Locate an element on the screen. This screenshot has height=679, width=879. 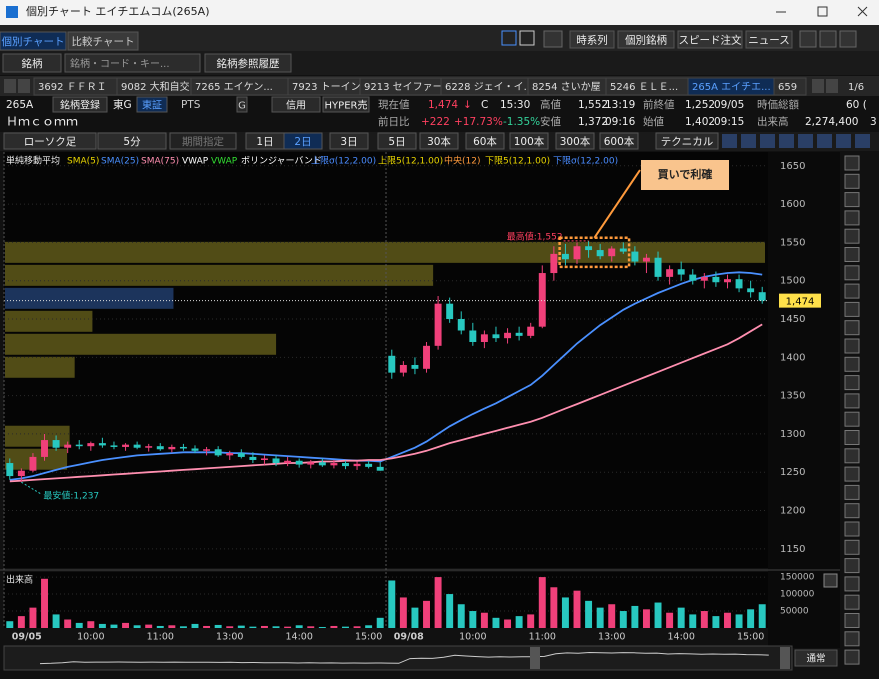
stock-tab-label: 8254 さいか屋 is located at coordinates (566, 87).